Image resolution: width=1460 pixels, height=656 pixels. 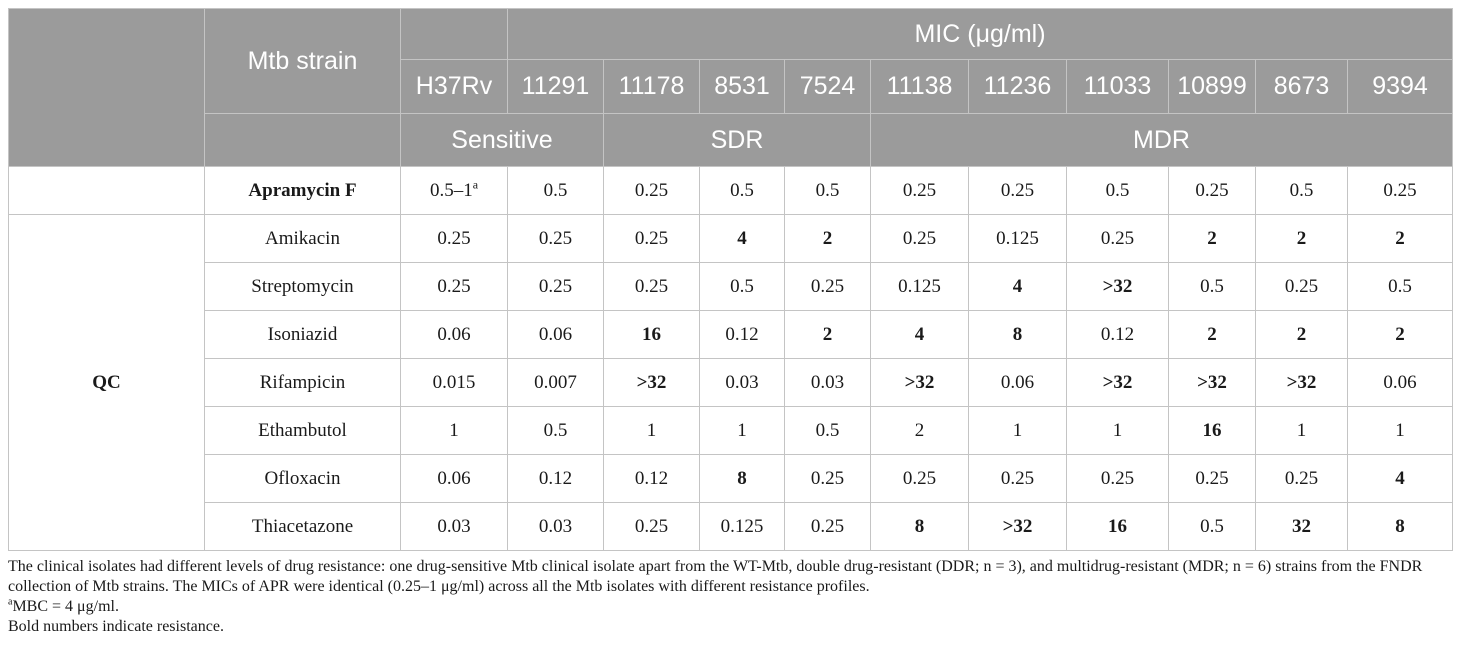 What do you see at coordinates (65, 606) in the screenshot?
I see `footnote-a-text: MBC = 4 μg/ml.` at bounding box center [65, 606].